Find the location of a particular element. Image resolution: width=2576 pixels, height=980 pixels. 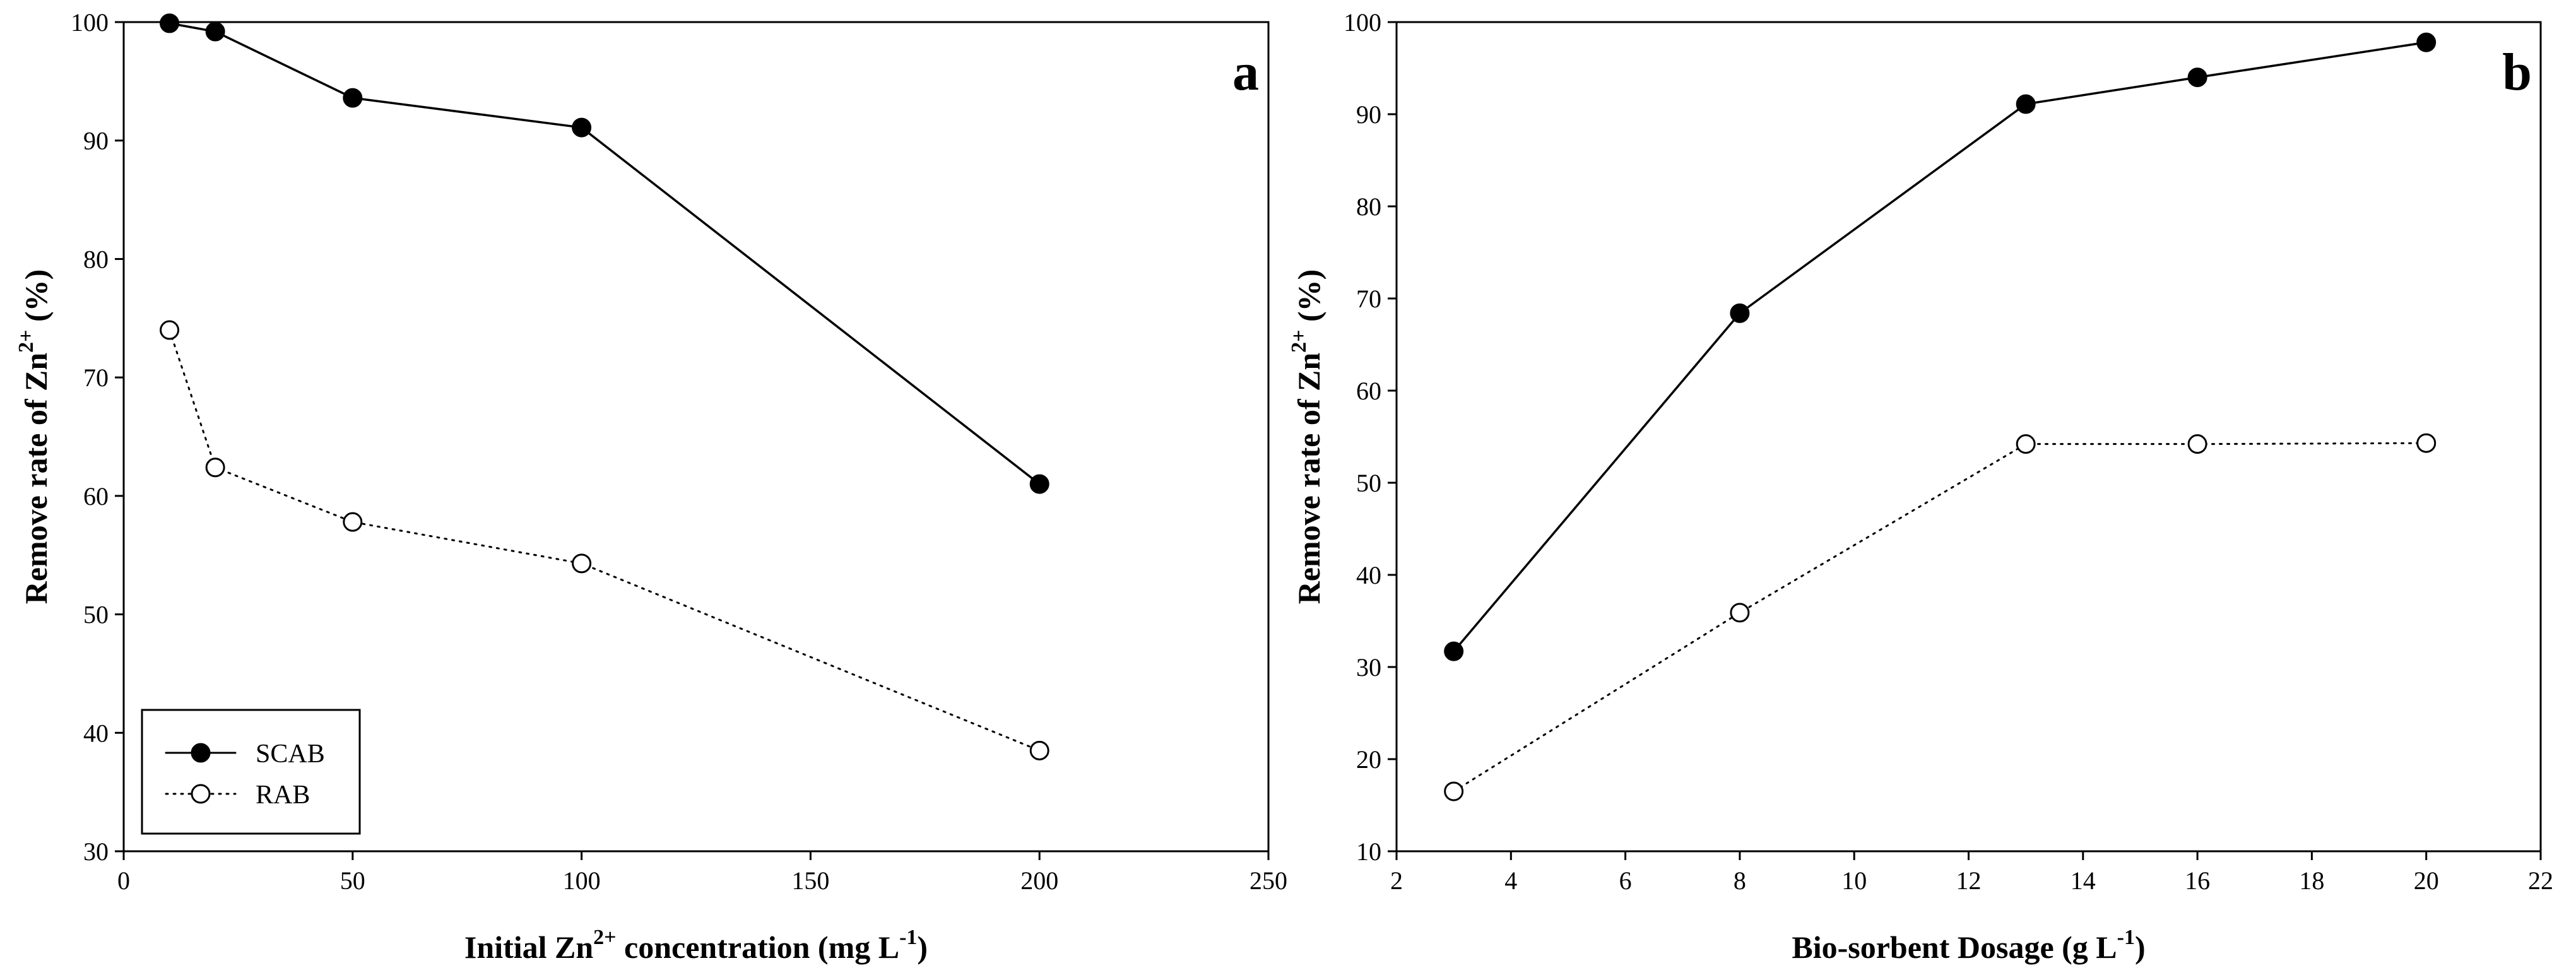

x-tick-label: 20 is located at coordinates (2426, 880).